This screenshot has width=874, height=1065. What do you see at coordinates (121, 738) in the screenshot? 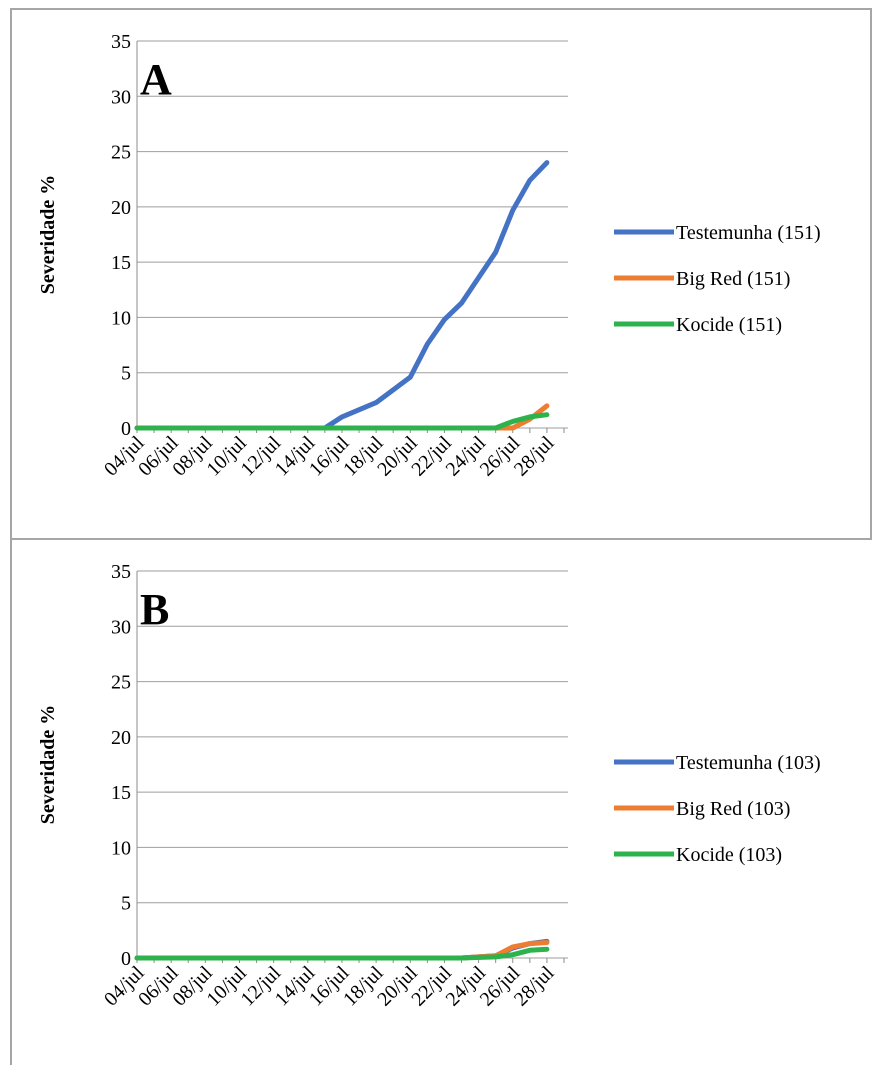
I see `chart-b-y-tick-label: 20` at bounding box center [121, 738].